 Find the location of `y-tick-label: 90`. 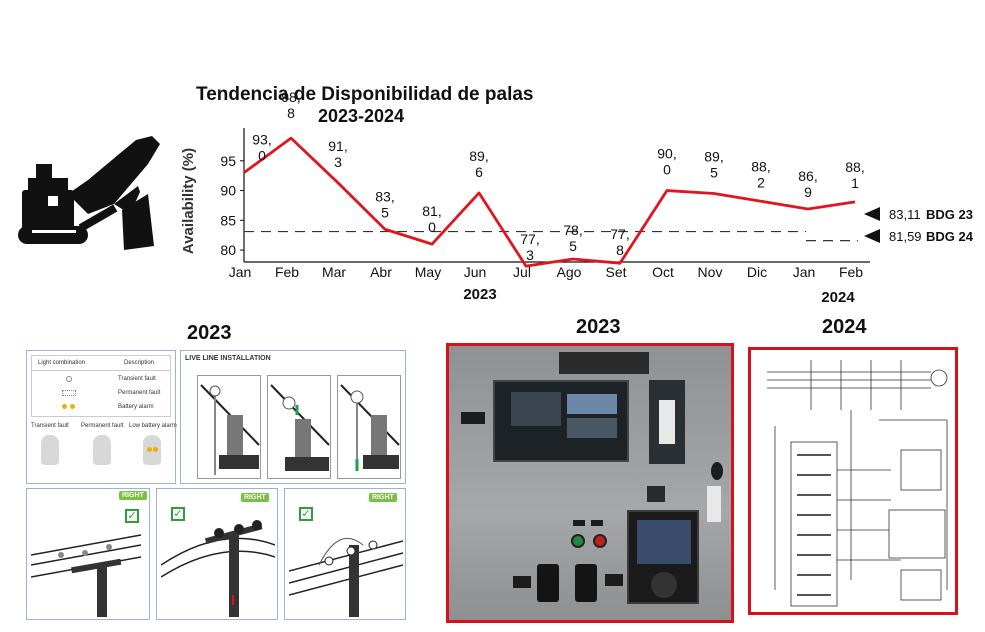

y-tick-label: 90 is located at coordinates (228, 191).